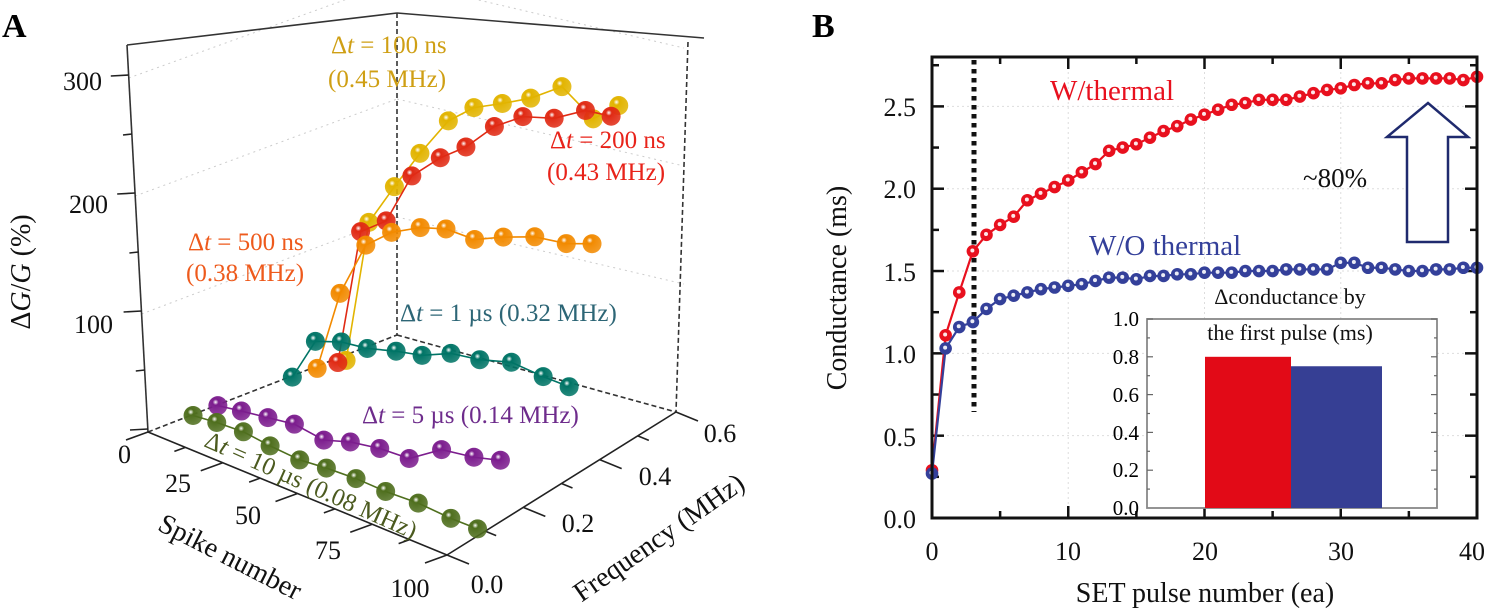  What do you see at coordinates (900, 519) in the screenshot?
I see `y-tick-label: 0.0` at bounding box center [900, 519].